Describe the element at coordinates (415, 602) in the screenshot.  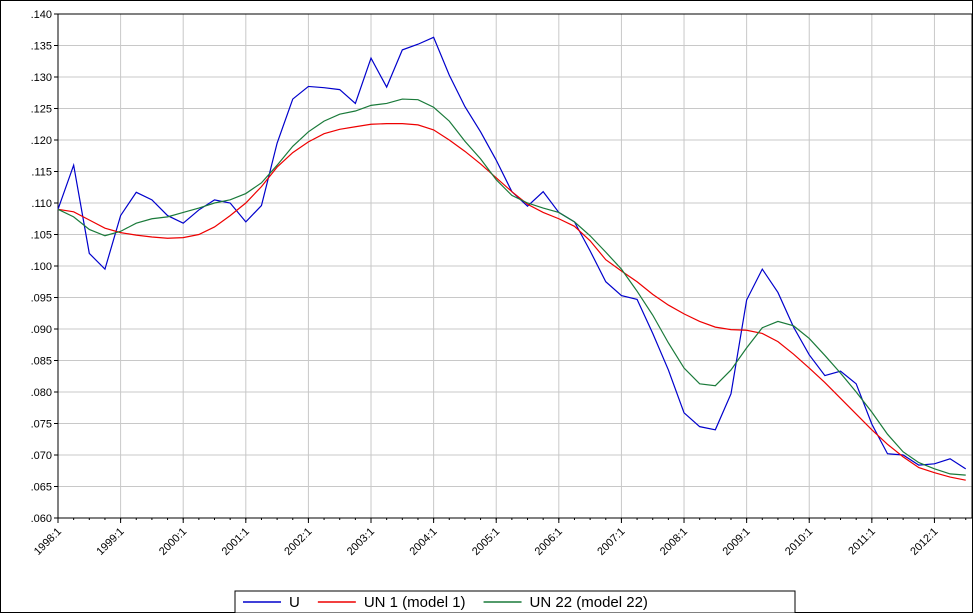
I see `legend-label: UN 1 (model 1)` at that location.